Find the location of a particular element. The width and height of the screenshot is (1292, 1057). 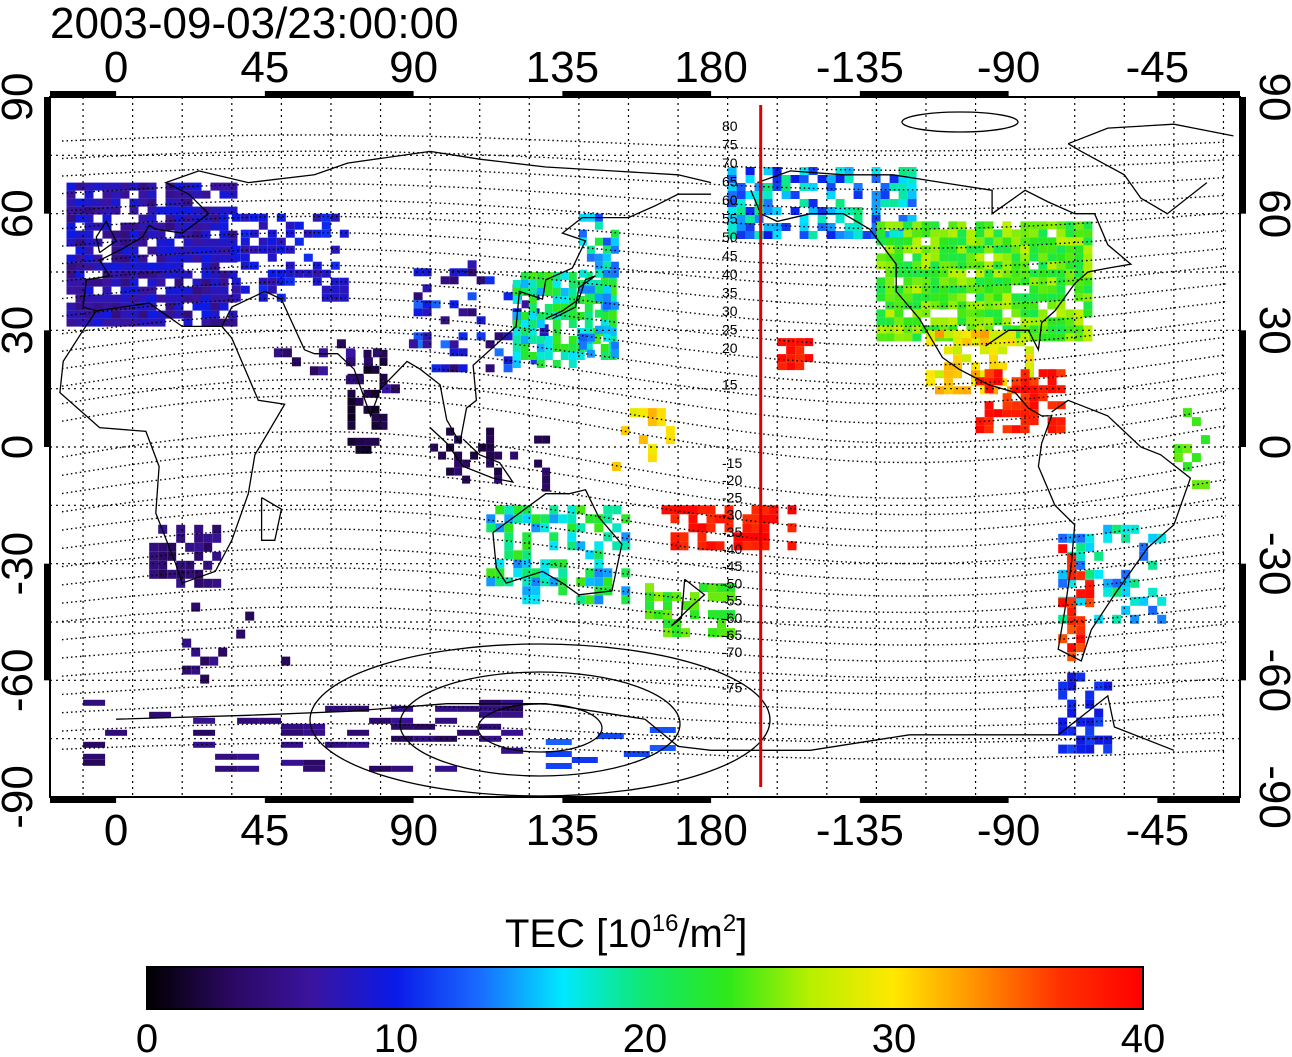

frame-tick-bar is located at coordinates (47, 622).